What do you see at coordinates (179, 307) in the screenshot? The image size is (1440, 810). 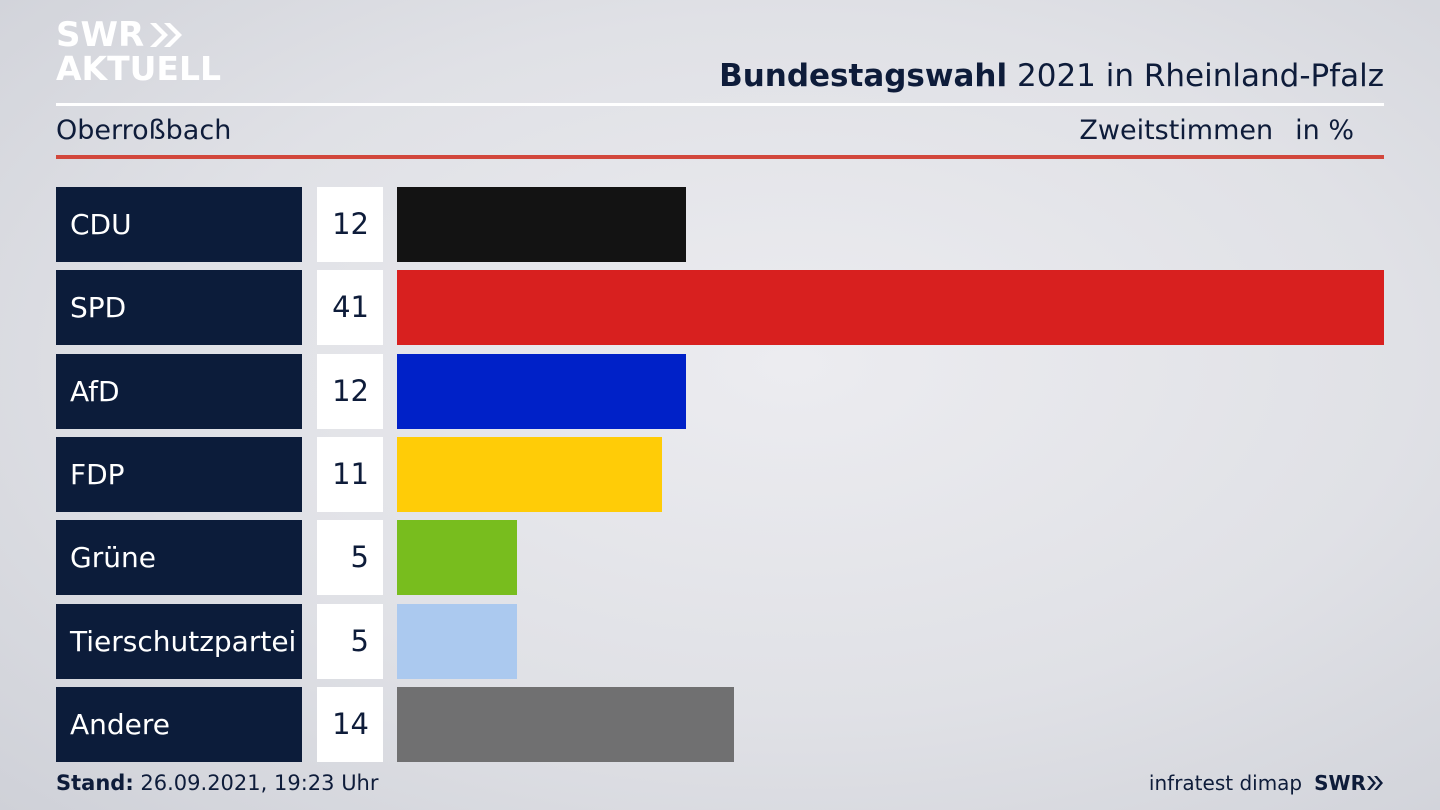 I see `party-label: SPD` at bounding box center [179, 307].